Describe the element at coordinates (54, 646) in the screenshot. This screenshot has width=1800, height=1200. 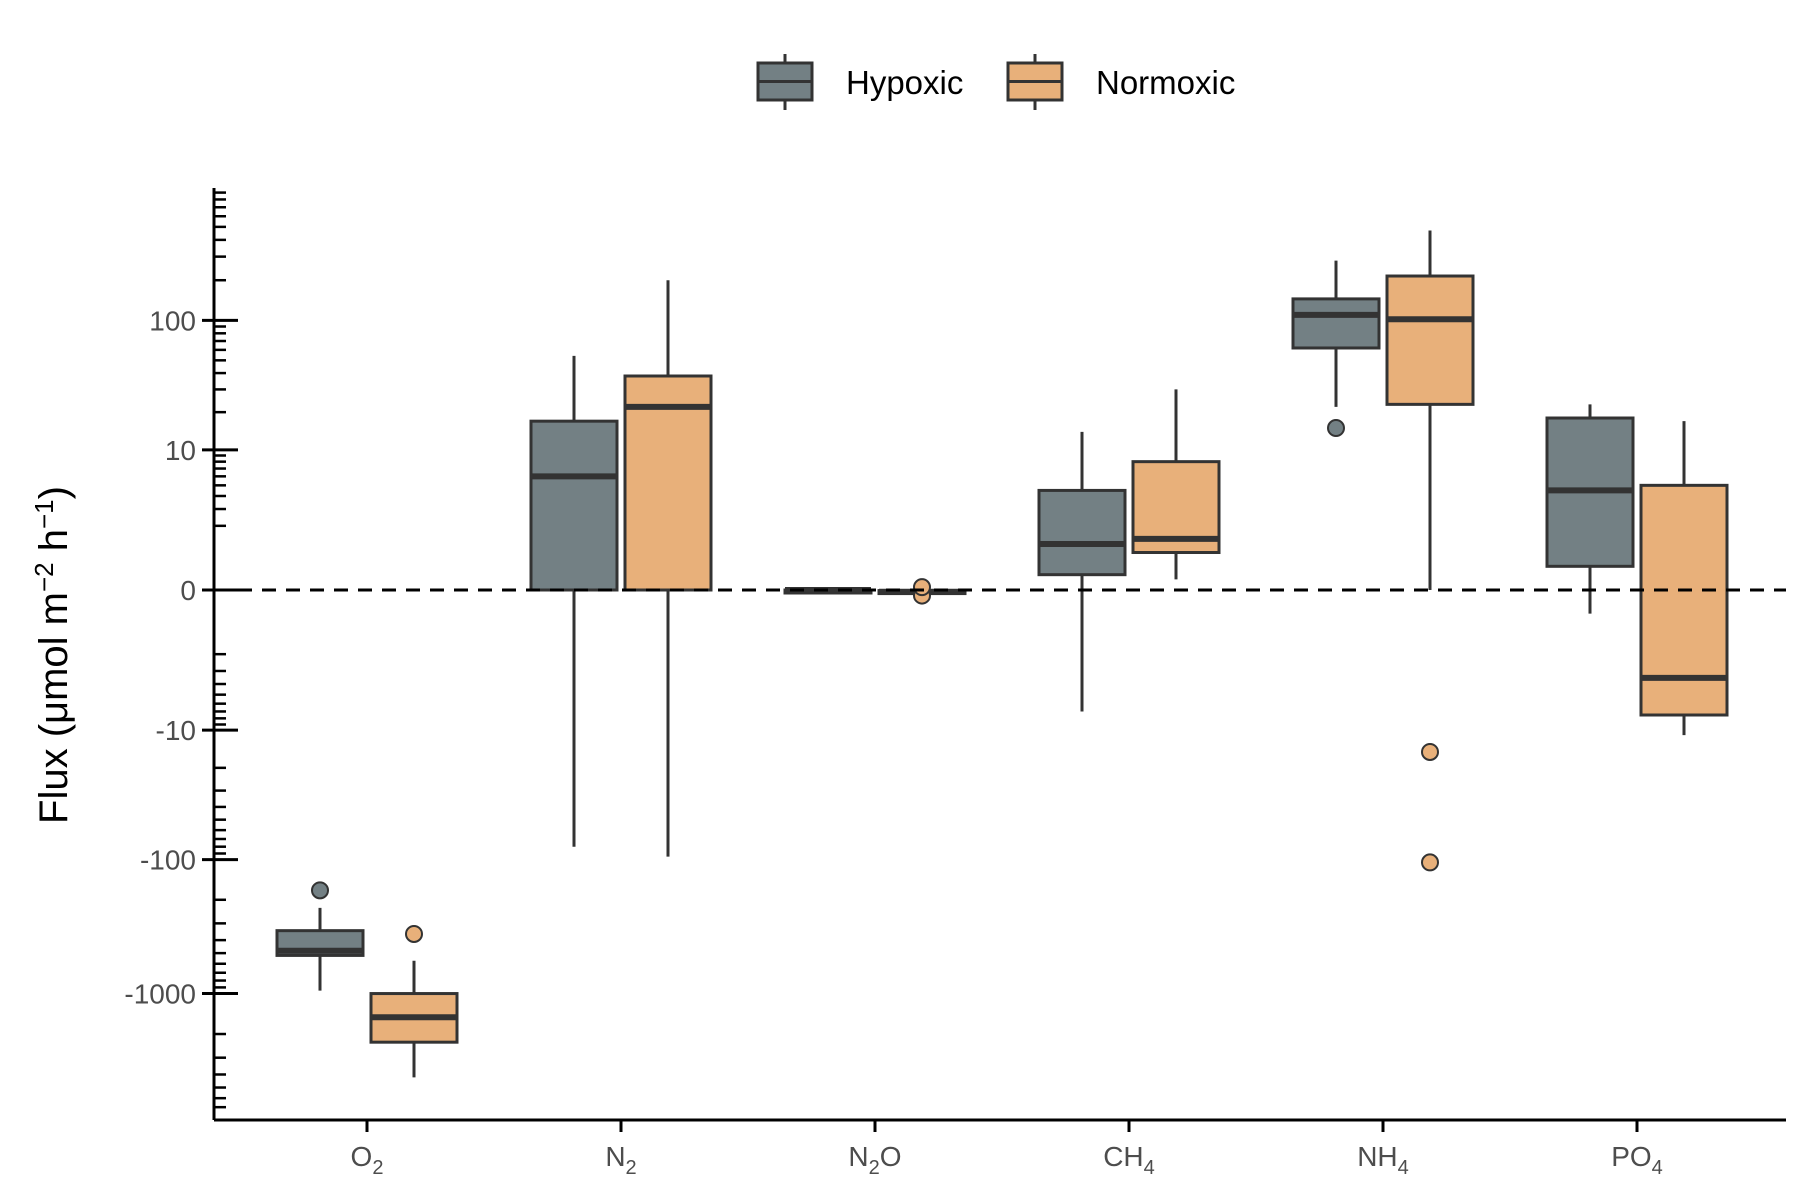
I see `y-label-unit: mol m` at that location.